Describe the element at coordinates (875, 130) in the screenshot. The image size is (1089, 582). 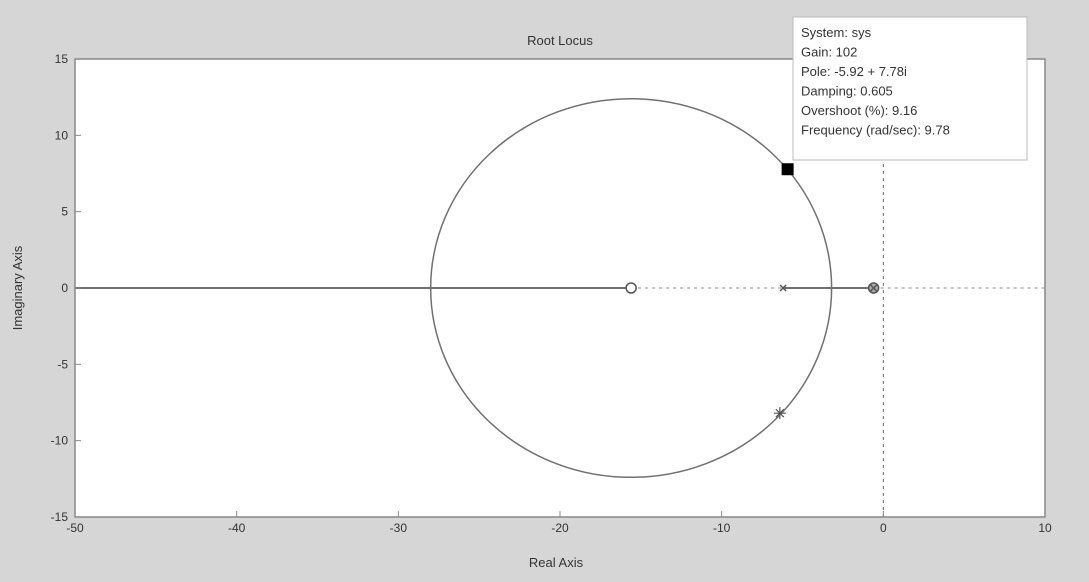
I see `datatip-line: Frequency (rad/sec): 9.78` at that location.